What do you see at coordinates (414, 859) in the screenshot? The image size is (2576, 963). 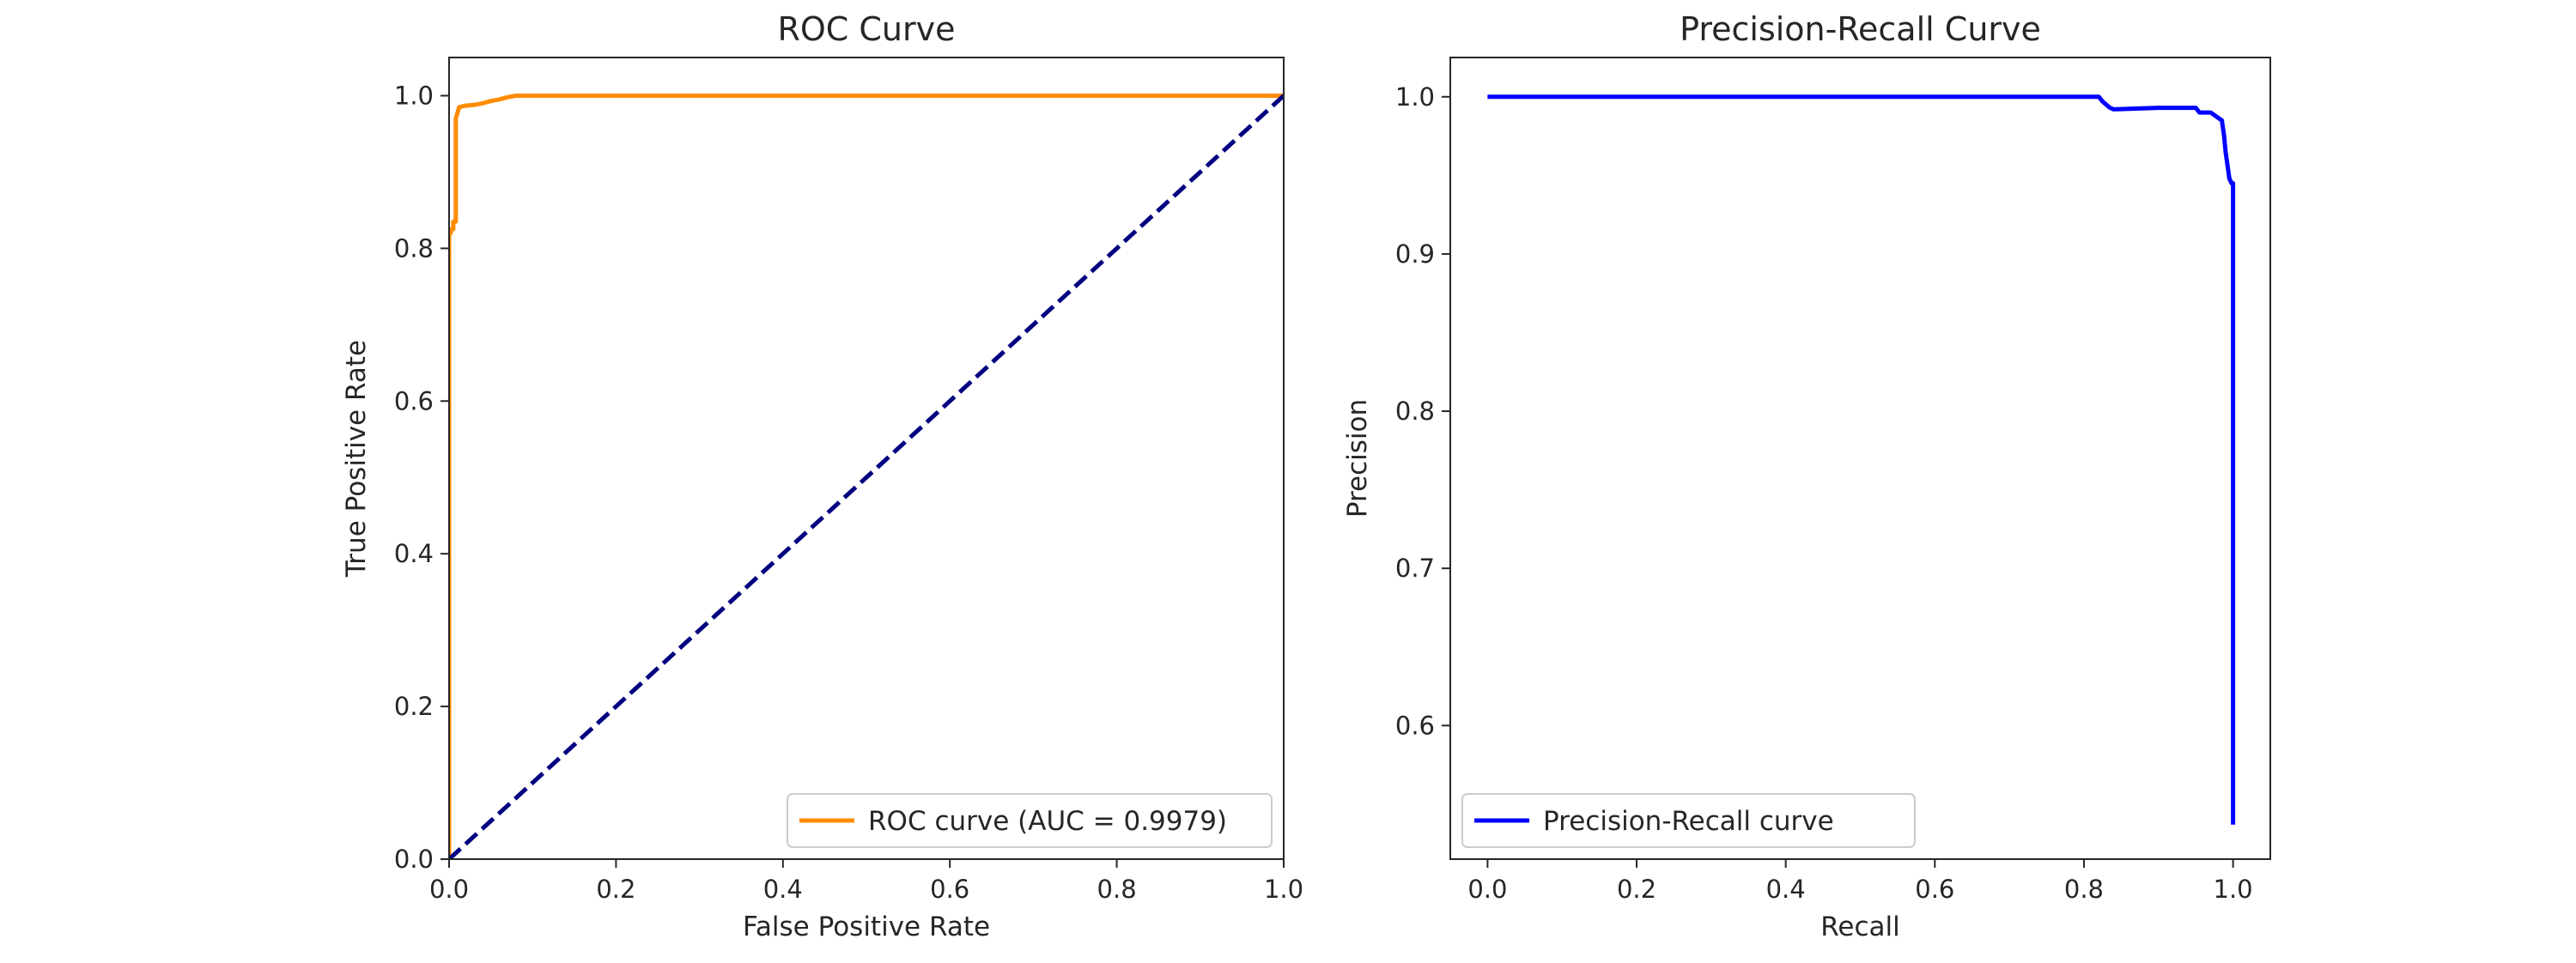 I see `roc-y-tick-label: 0.0` at bounding box center [414, 859].